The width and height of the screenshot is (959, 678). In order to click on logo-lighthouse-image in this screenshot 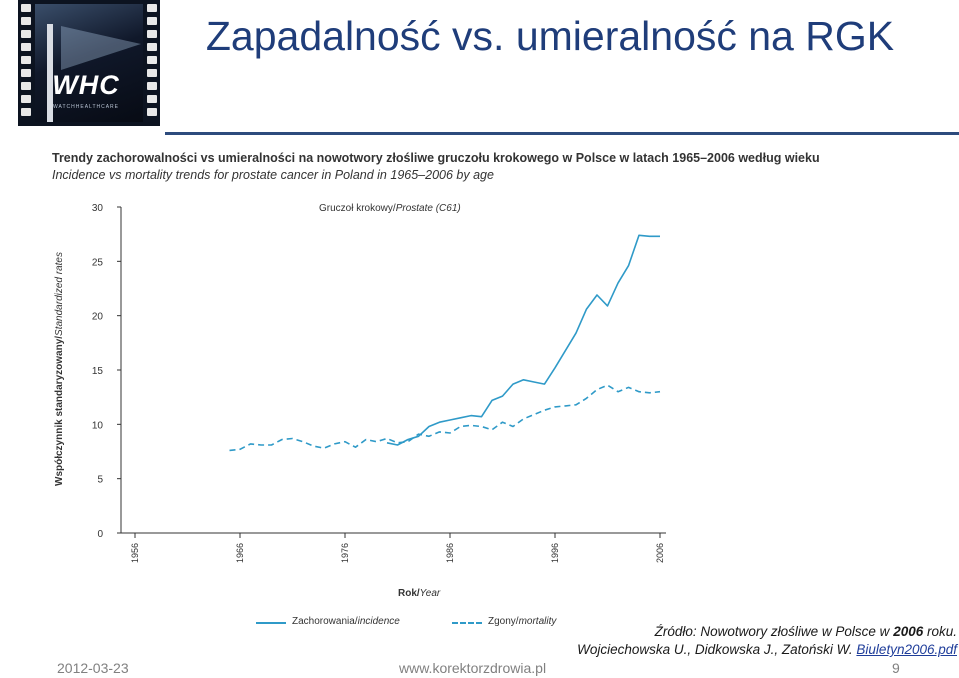, I will do `click(89, 63)`.